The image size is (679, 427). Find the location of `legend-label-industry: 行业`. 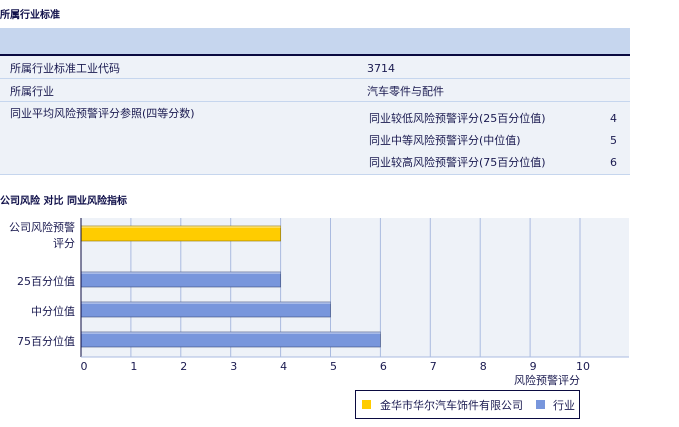

legend-label-industry: 行业 is located at coordinates (564, 405).